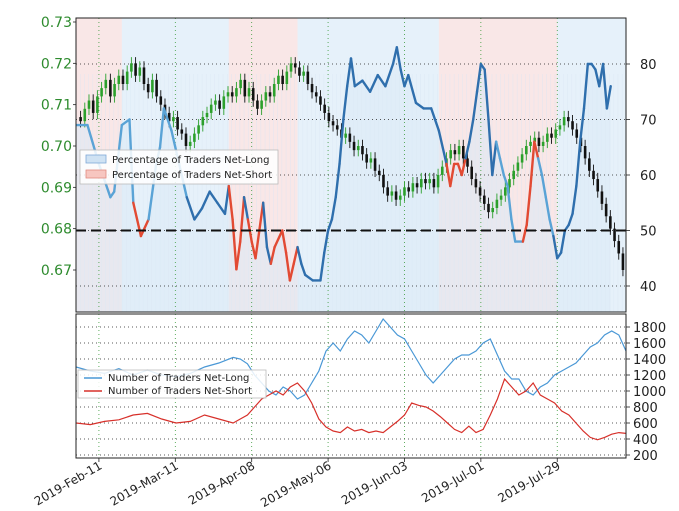 This screenshot has height=511, width=679. Describe the element at coordinates (221, 482) in the screenshot. I see `x-tick-label: 2019-Apr-08` at that location.